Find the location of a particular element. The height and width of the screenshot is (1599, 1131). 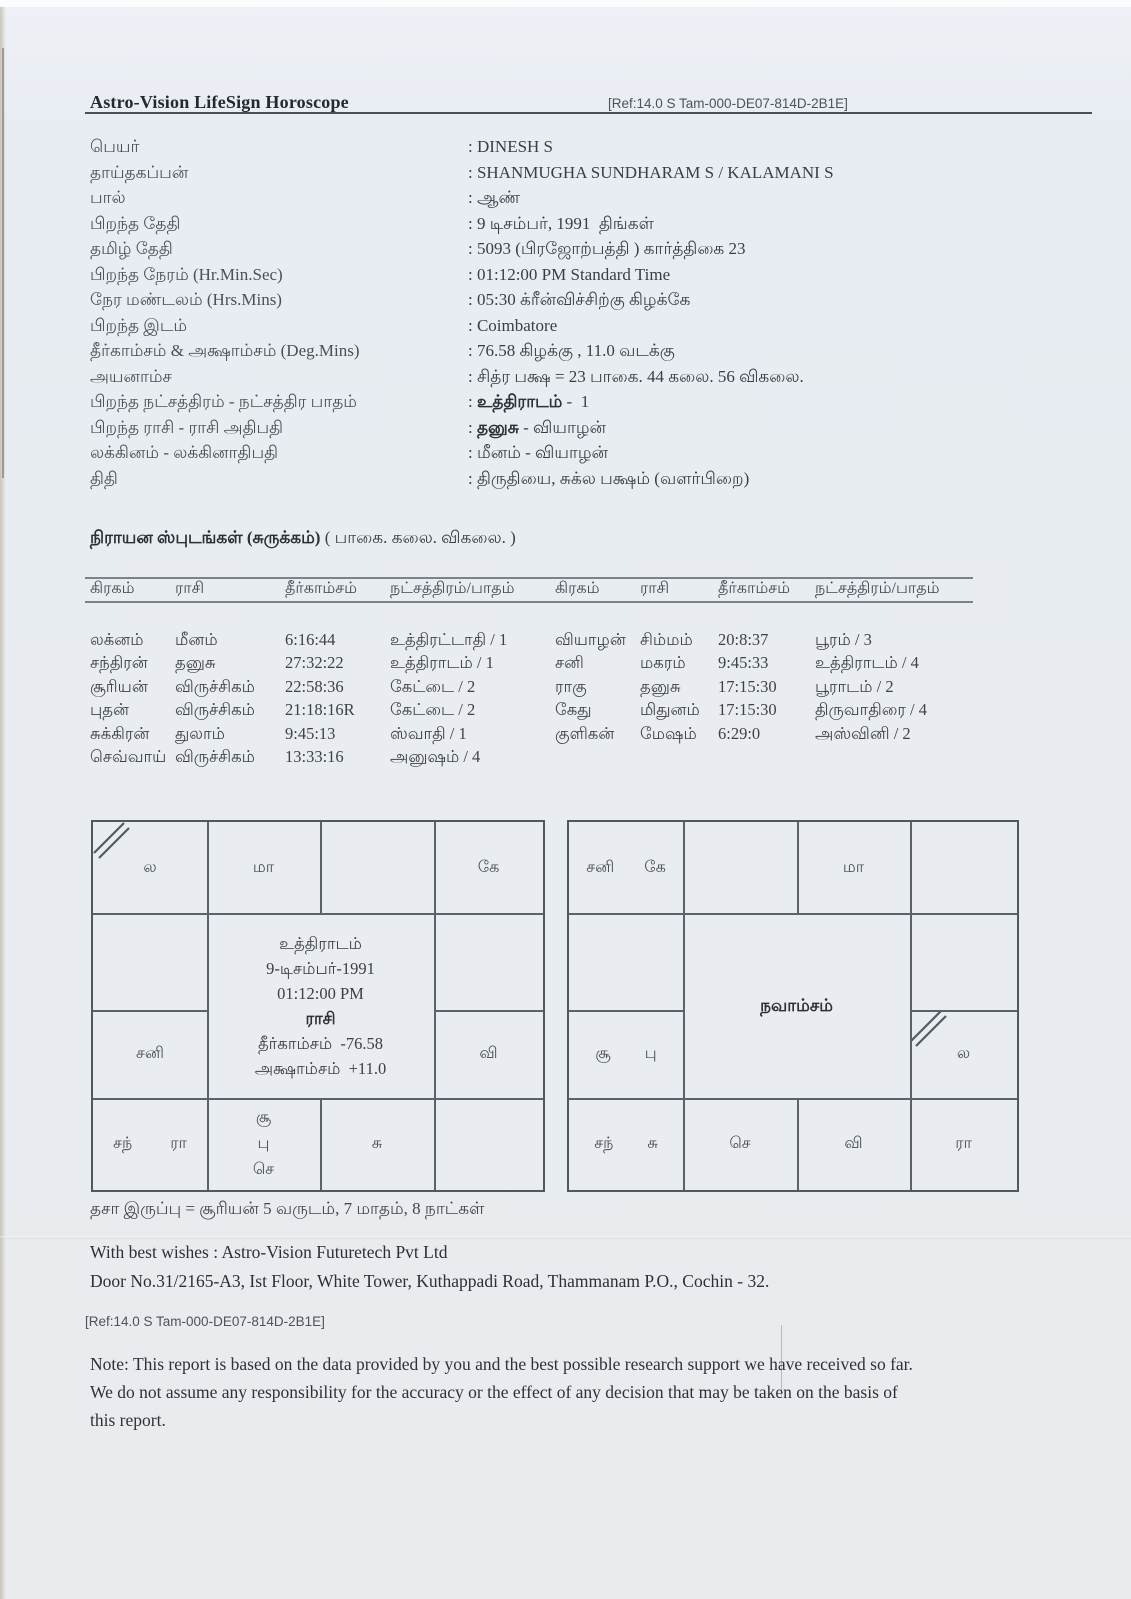

table-cell: லக்னம் is located at coordinates (117, 639).